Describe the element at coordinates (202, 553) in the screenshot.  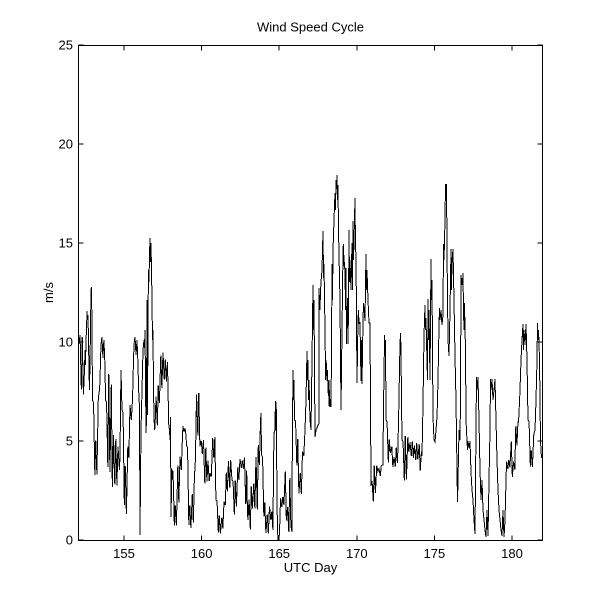
I see `svg-text: 160` at that location.